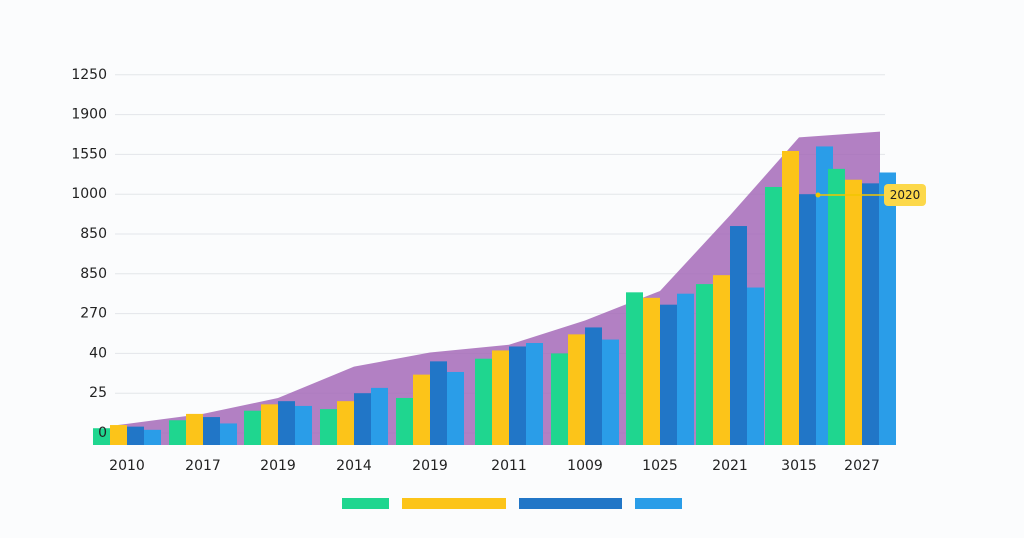 The width and height of the screenshot is (1024, 538). Describe the element at coordinates (98, 353) in the screenshot. I see `y-tick-label: 40` at that location.